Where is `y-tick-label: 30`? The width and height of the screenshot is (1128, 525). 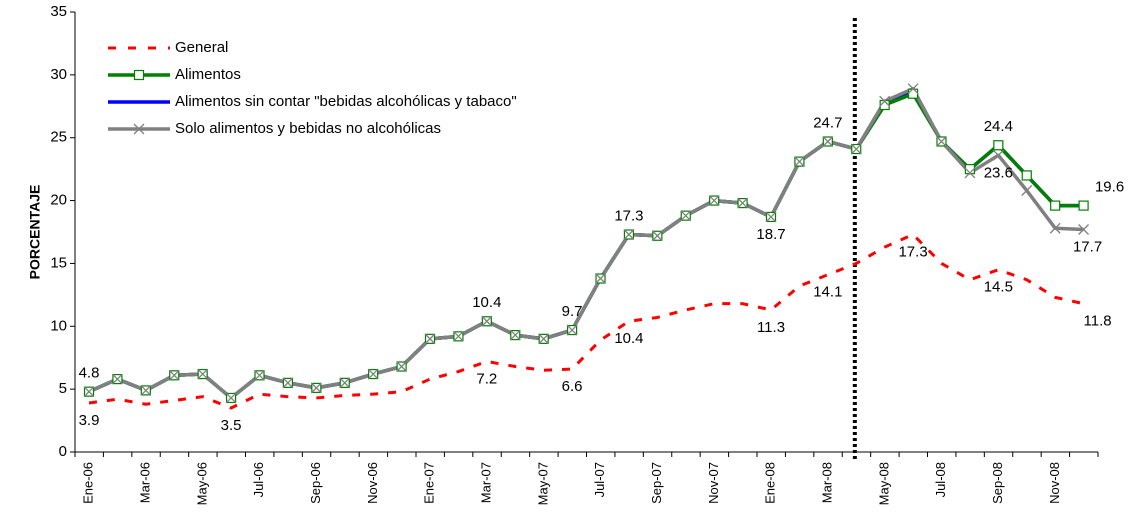
y-tick-label: 30 is located at coordinates (58, 74).